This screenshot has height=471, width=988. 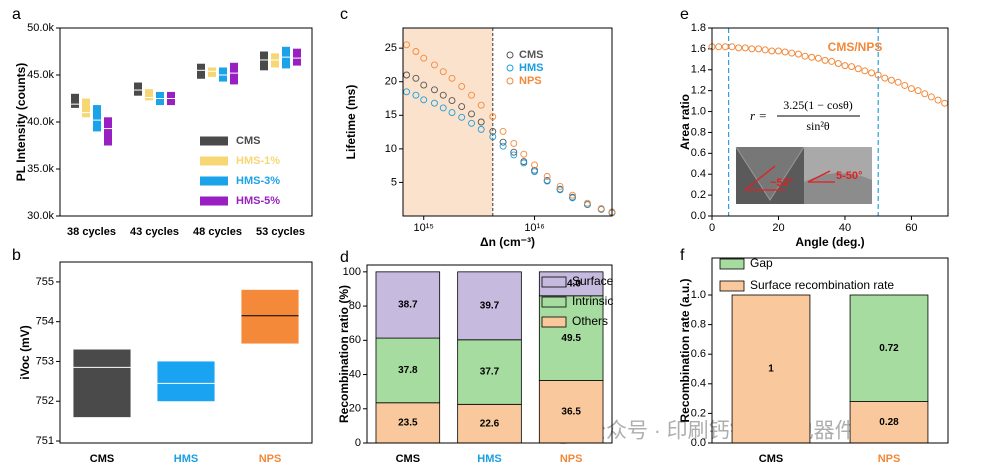 I want to click on value-label: 38.7, so click(x=408, y=305).